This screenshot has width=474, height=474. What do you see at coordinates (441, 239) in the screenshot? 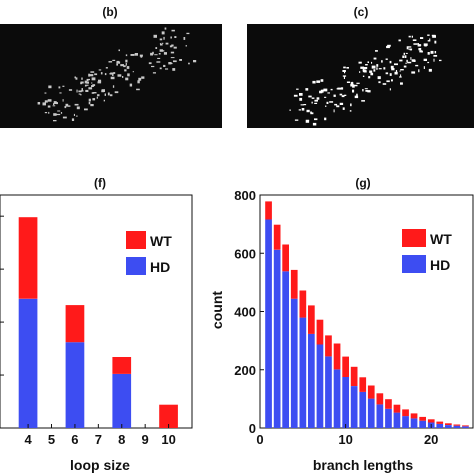
I see `chart-g-legend-label-wt: WT` at bounding box center [441, 239].